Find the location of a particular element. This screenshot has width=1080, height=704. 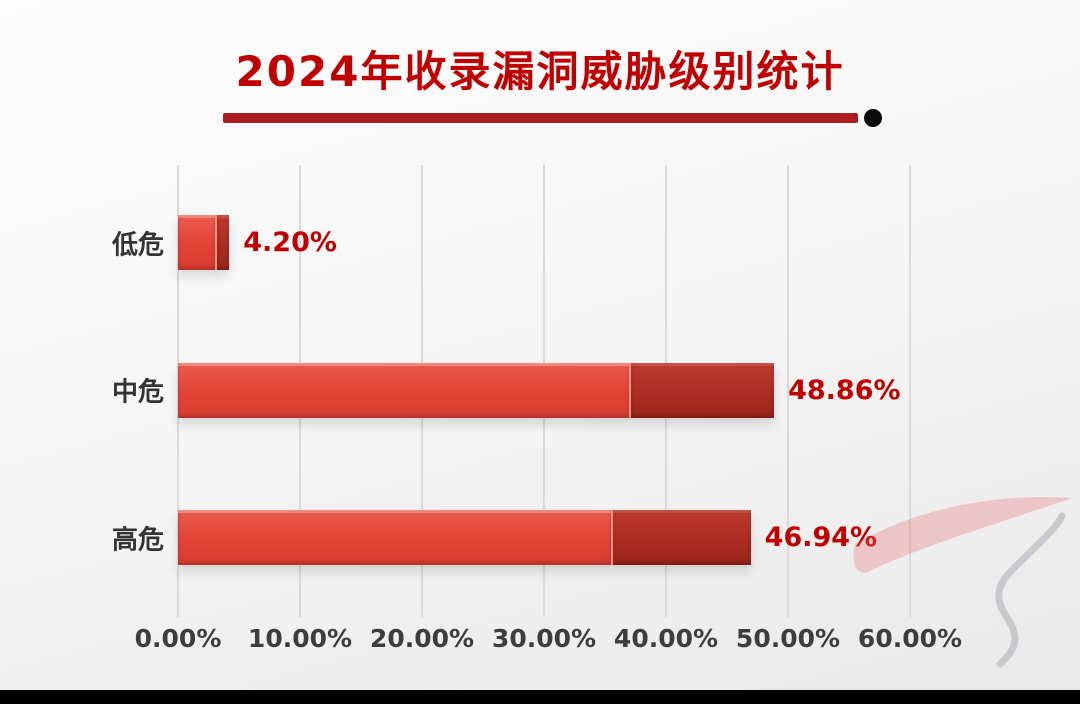

value-label: 46.94% is located at coordinates (821, 537).